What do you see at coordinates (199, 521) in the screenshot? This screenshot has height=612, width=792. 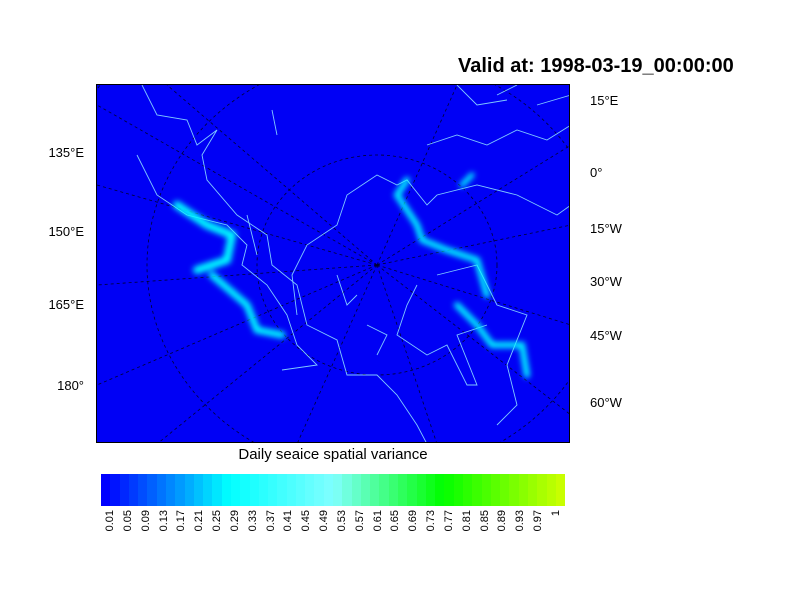 I see `colorbar-tick-label: 0.21` at bounding box center [199, 521].